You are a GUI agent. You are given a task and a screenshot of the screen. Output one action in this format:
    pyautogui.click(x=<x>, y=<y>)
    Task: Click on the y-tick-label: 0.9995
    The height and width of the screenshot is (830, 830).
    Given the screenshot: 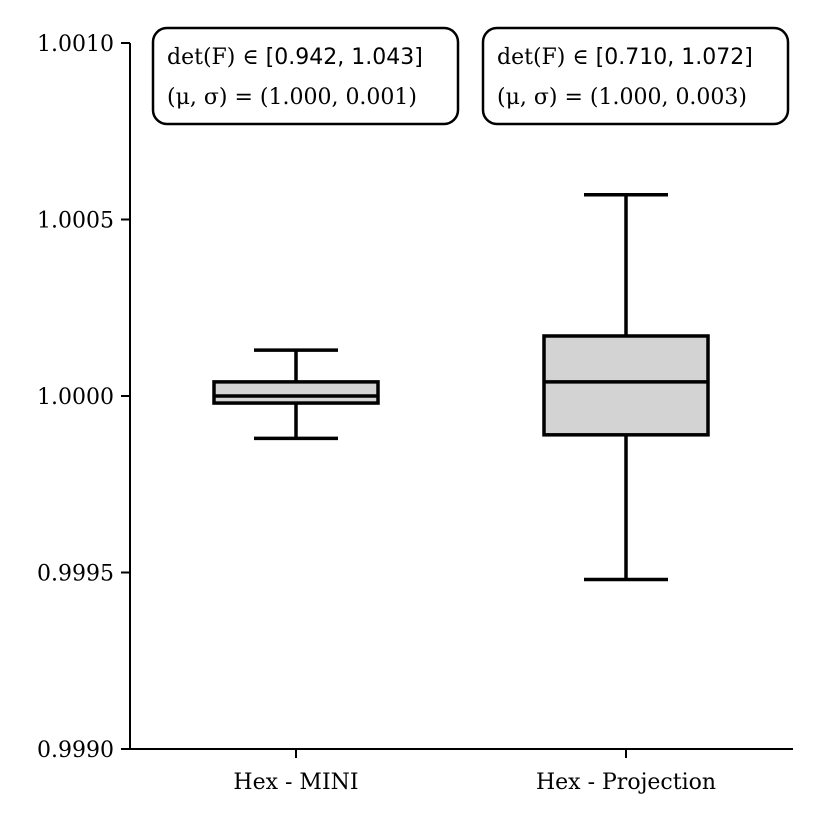 What is the action you would take?
    pyautogui.click(x=75, y=574)
    